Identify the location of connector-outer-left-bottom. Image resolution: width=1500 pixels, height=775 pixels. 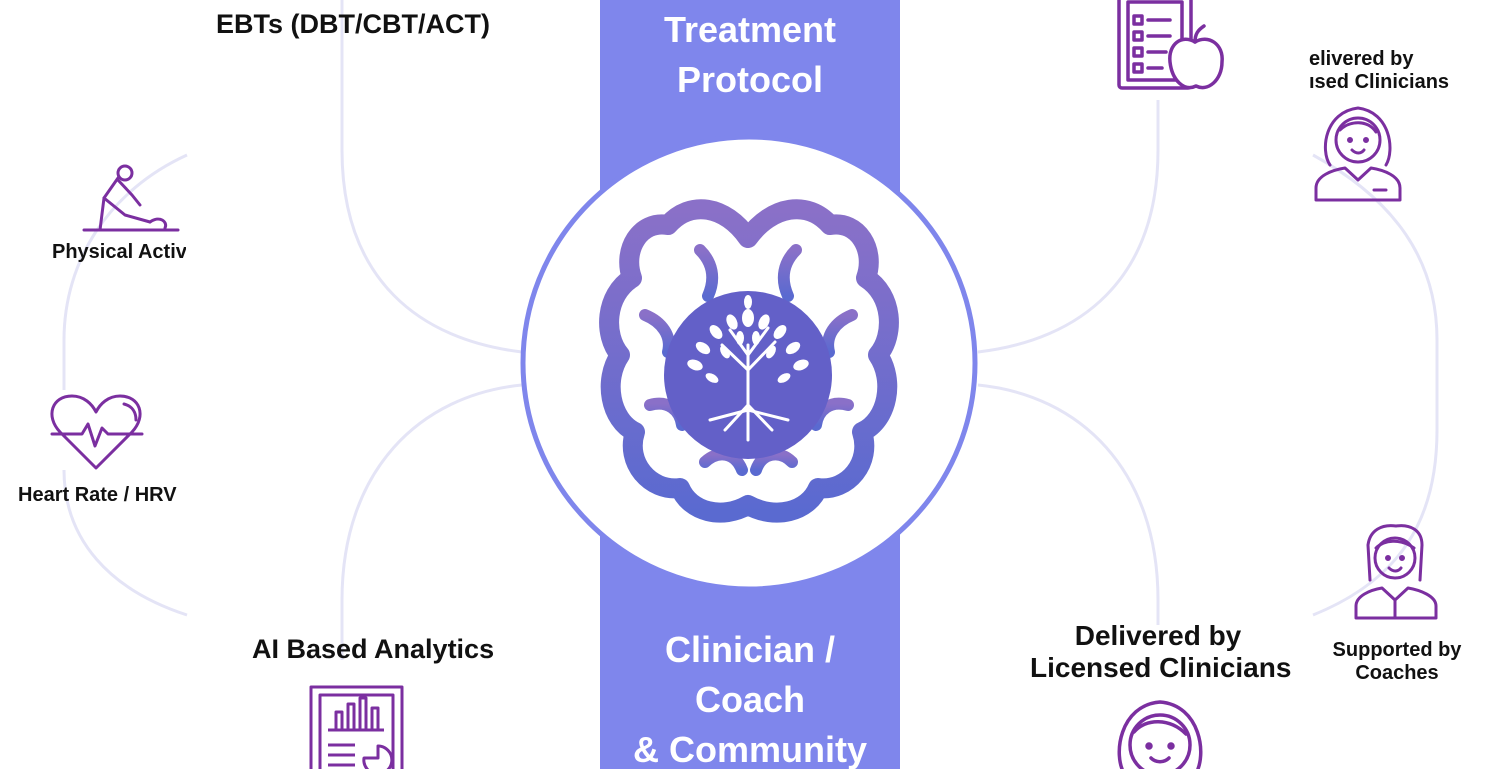
(125, 543).